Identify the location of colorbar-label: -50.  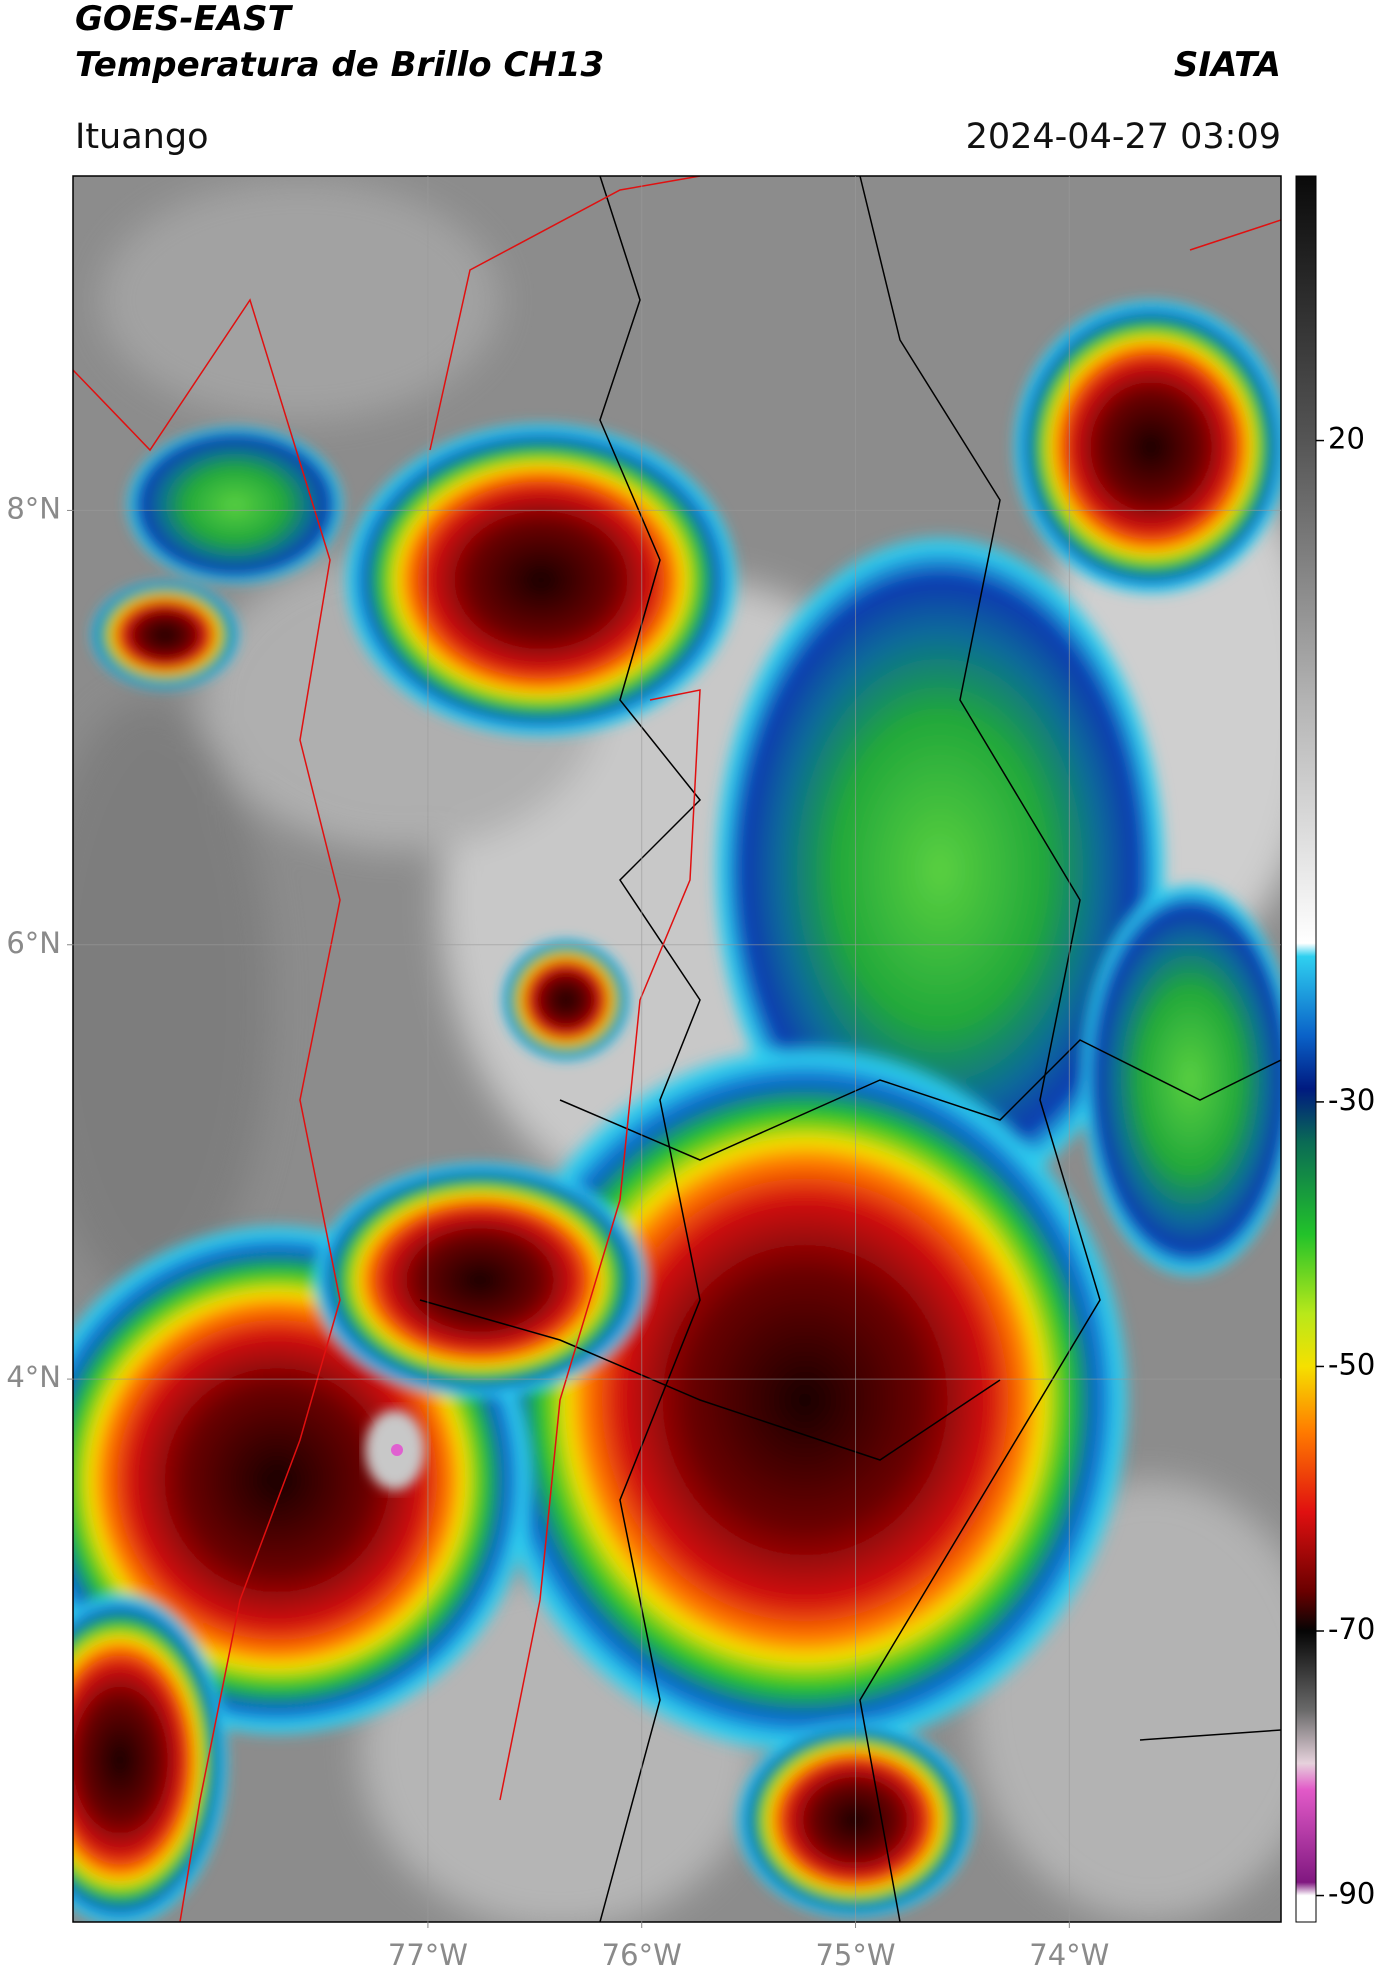
(1351, 1364).